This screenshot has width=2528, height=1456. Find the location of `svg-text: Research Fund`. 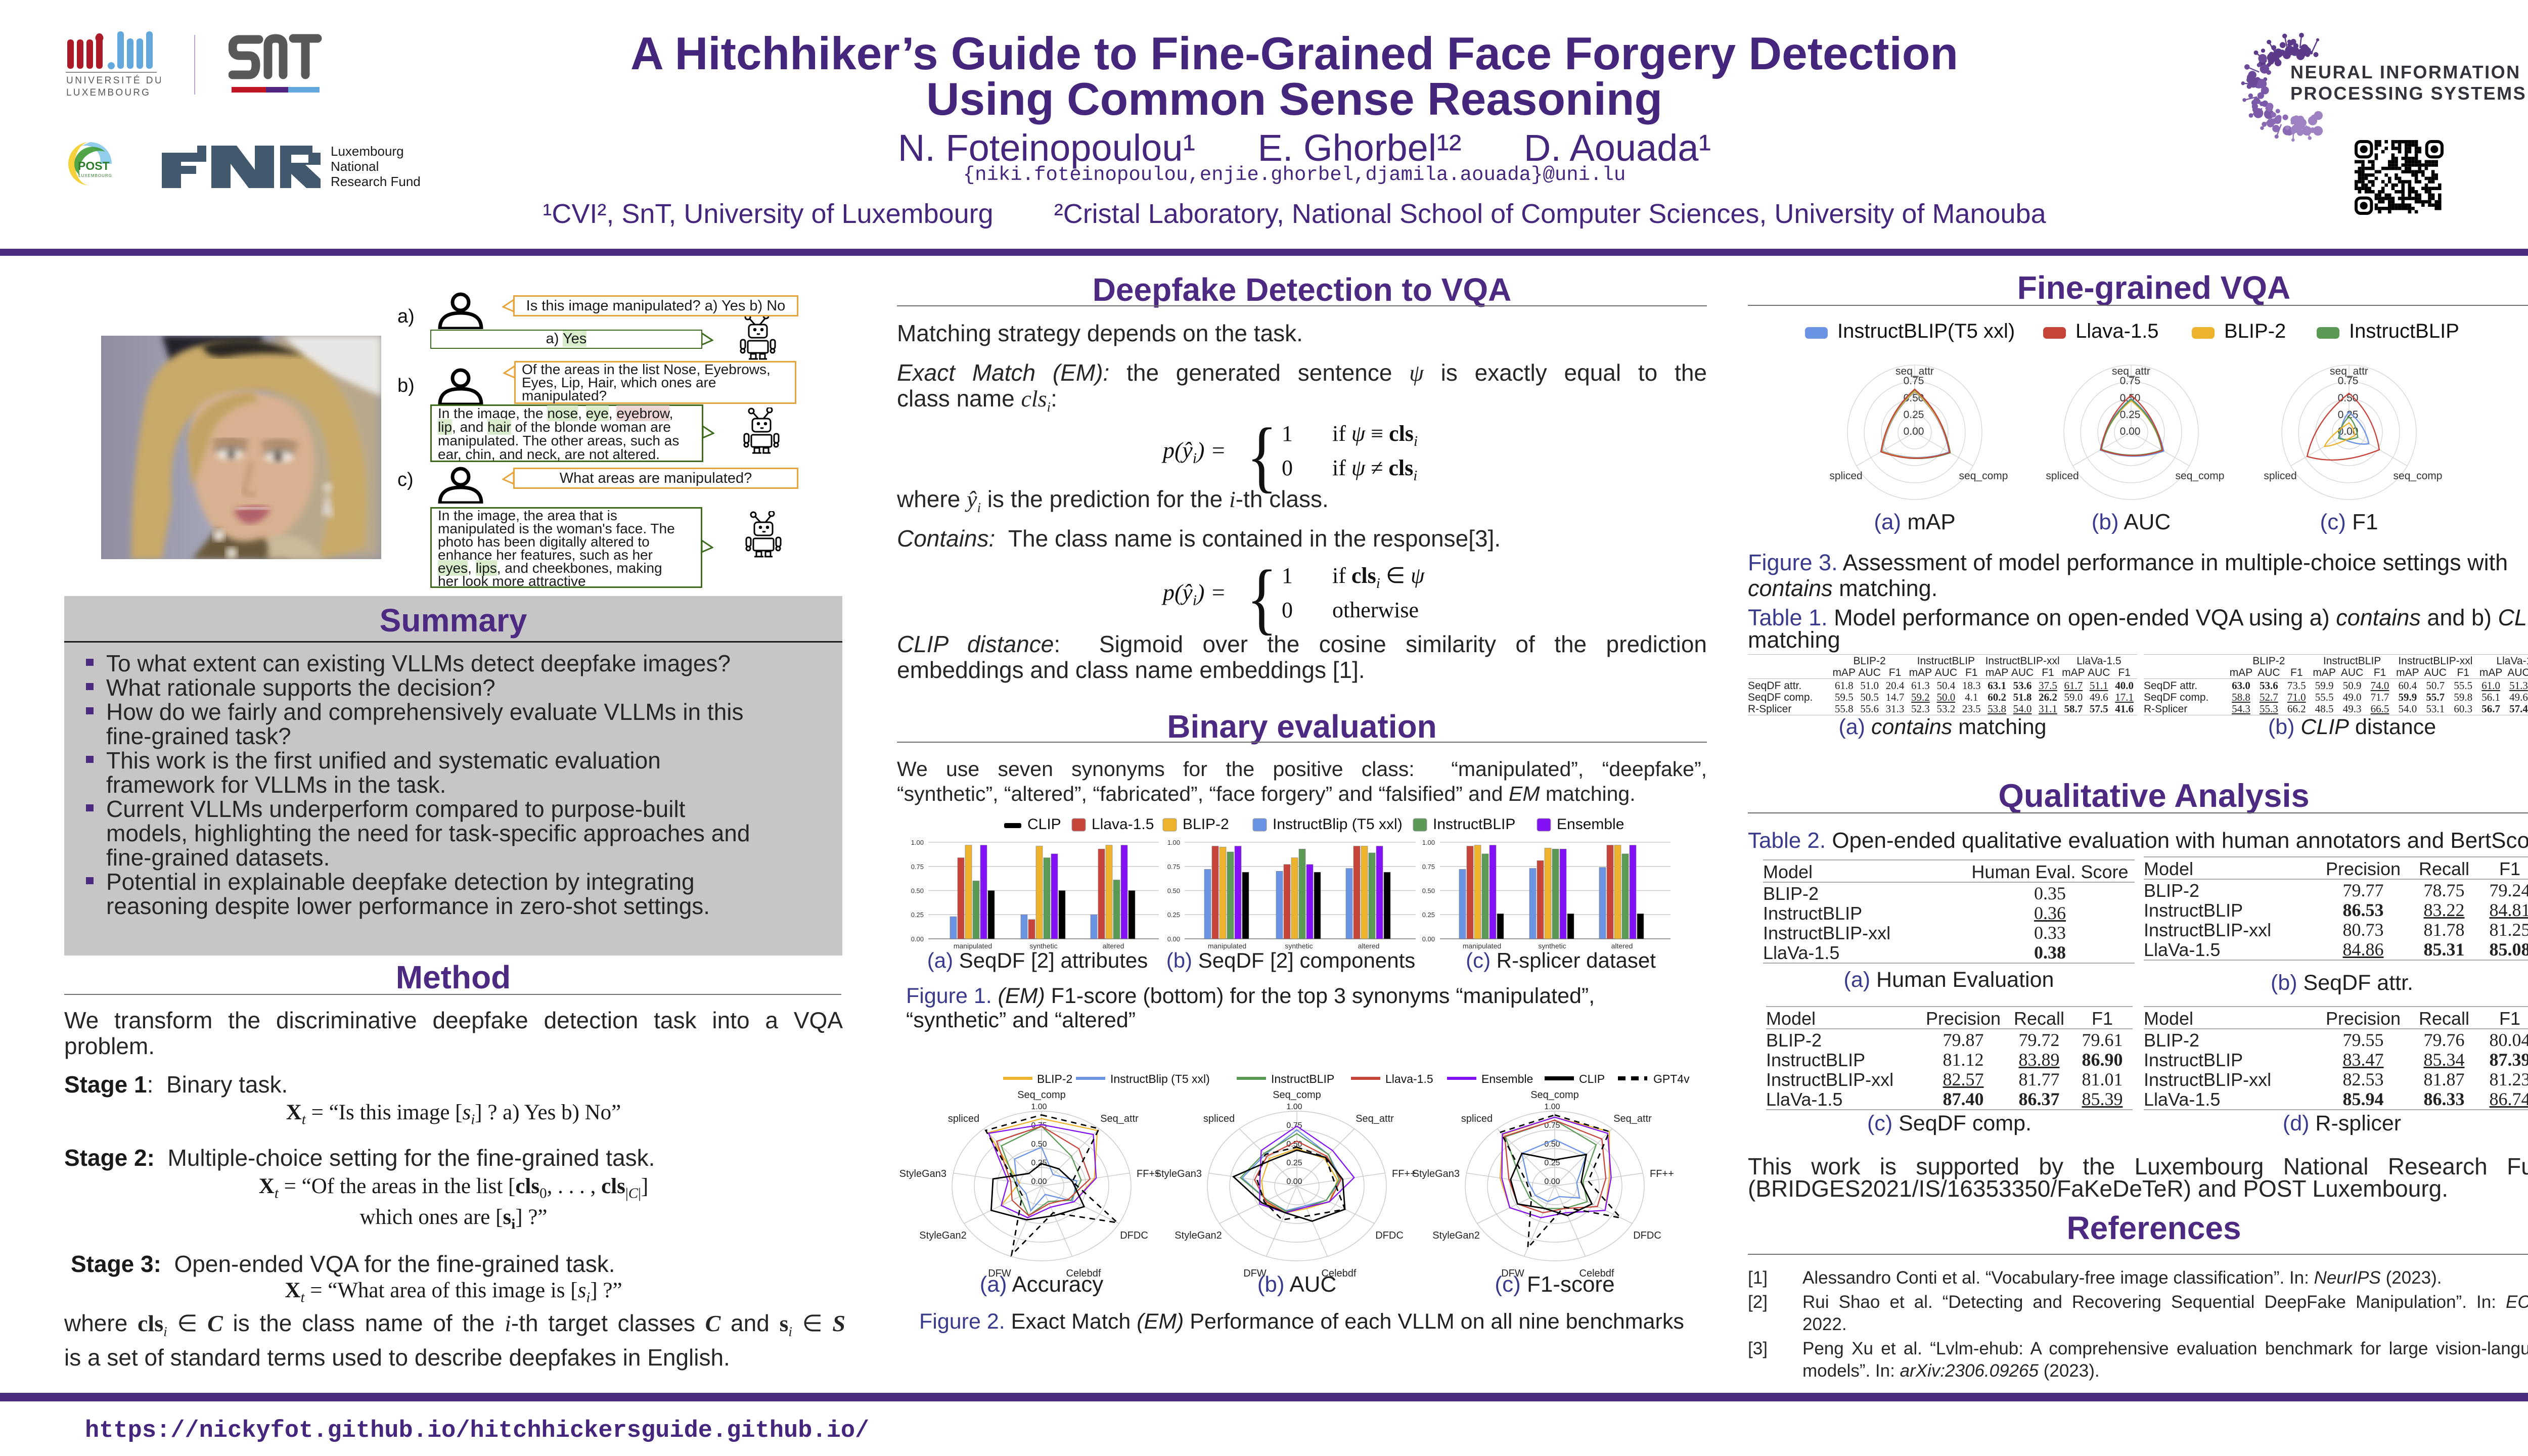

svg-text: Research Fund is located at coordinates (376, 181).